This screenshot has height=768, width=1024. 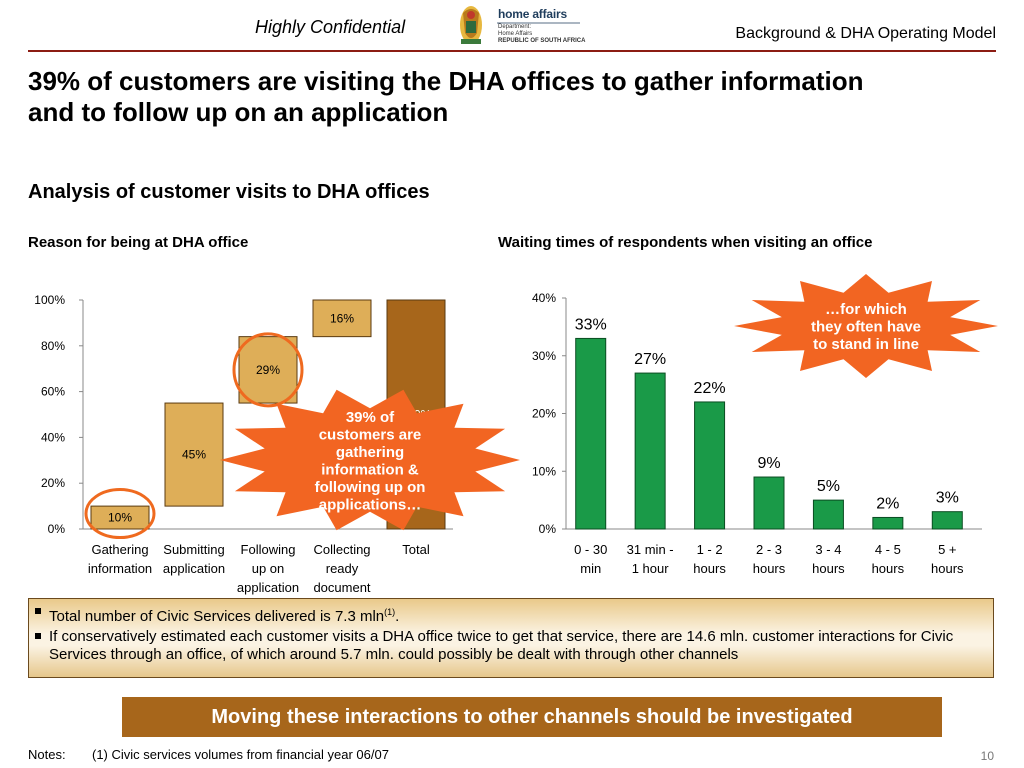 I want to click on waiting-time-data-label: 27%, so click(x=650, y=359).